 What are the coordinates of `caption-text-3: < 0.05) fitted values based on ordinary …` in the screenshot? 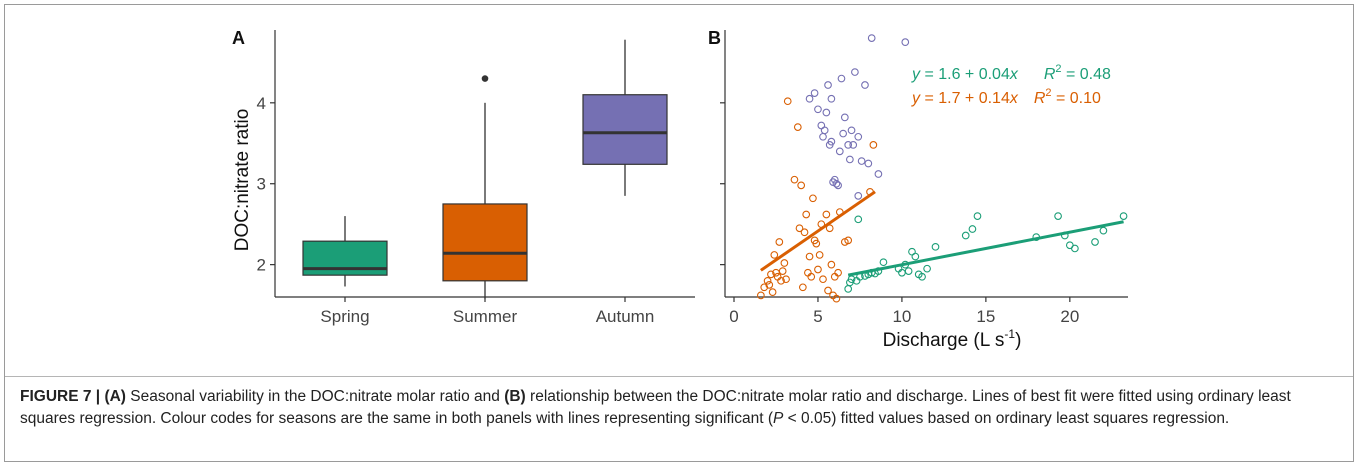 It's located at (1006, 418).